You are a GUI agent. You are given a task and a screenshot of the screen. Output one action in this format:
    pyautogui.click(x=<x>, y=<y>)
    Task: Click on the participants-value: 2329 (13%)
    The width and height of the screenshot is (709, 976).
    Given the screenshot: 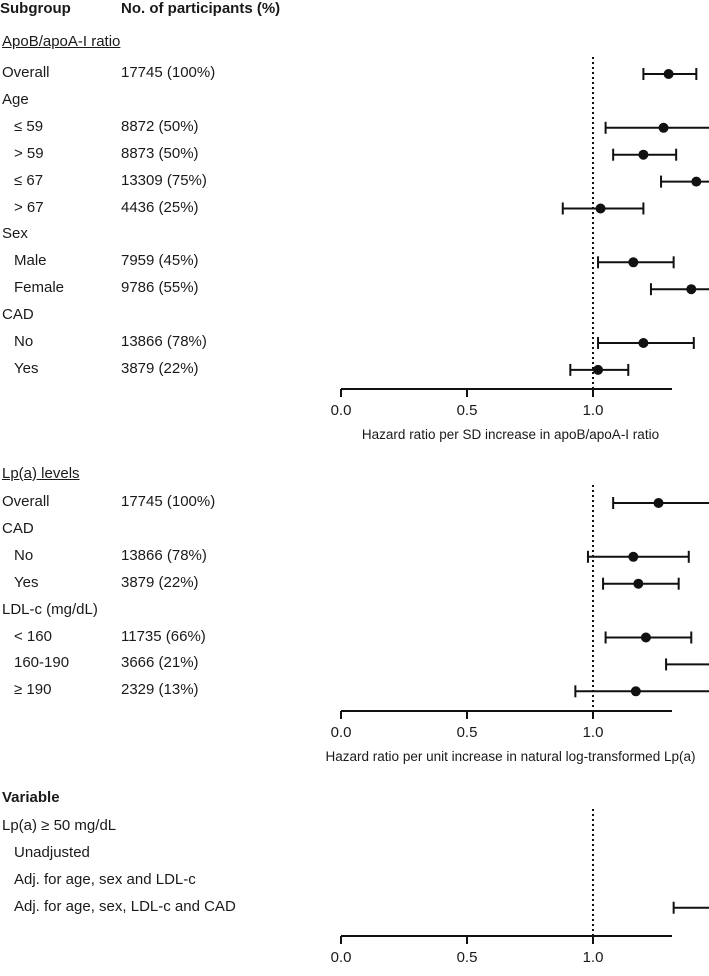 What is the action you would take?
    pyautogui.click(x=160, y=690)
    